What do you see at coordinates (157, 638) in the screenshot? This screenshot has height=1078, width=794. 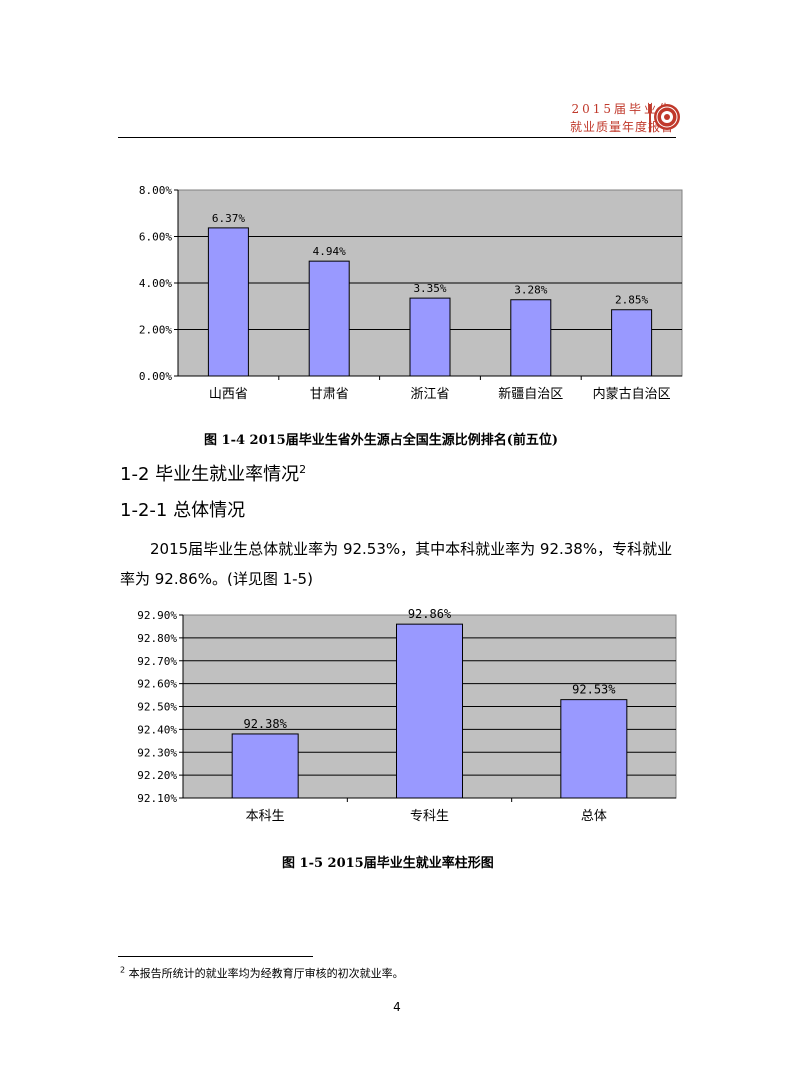 I see `y-tick-label: 92.80%` at bounding box center [157, 638].